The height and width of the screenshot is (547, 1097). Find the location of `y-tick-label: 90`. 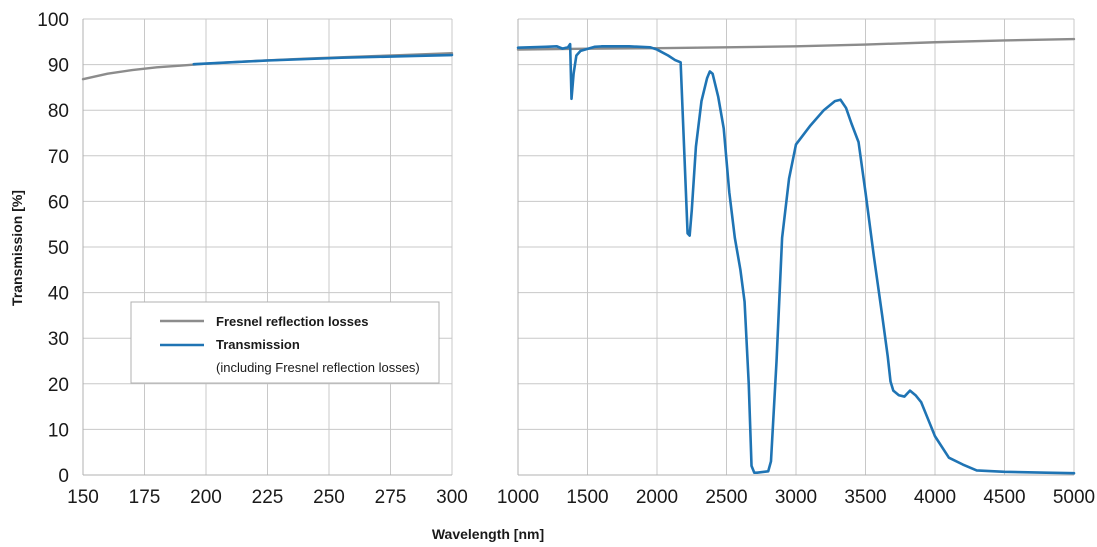

y-tick-label: 90 is located at coordinates (58, 66).